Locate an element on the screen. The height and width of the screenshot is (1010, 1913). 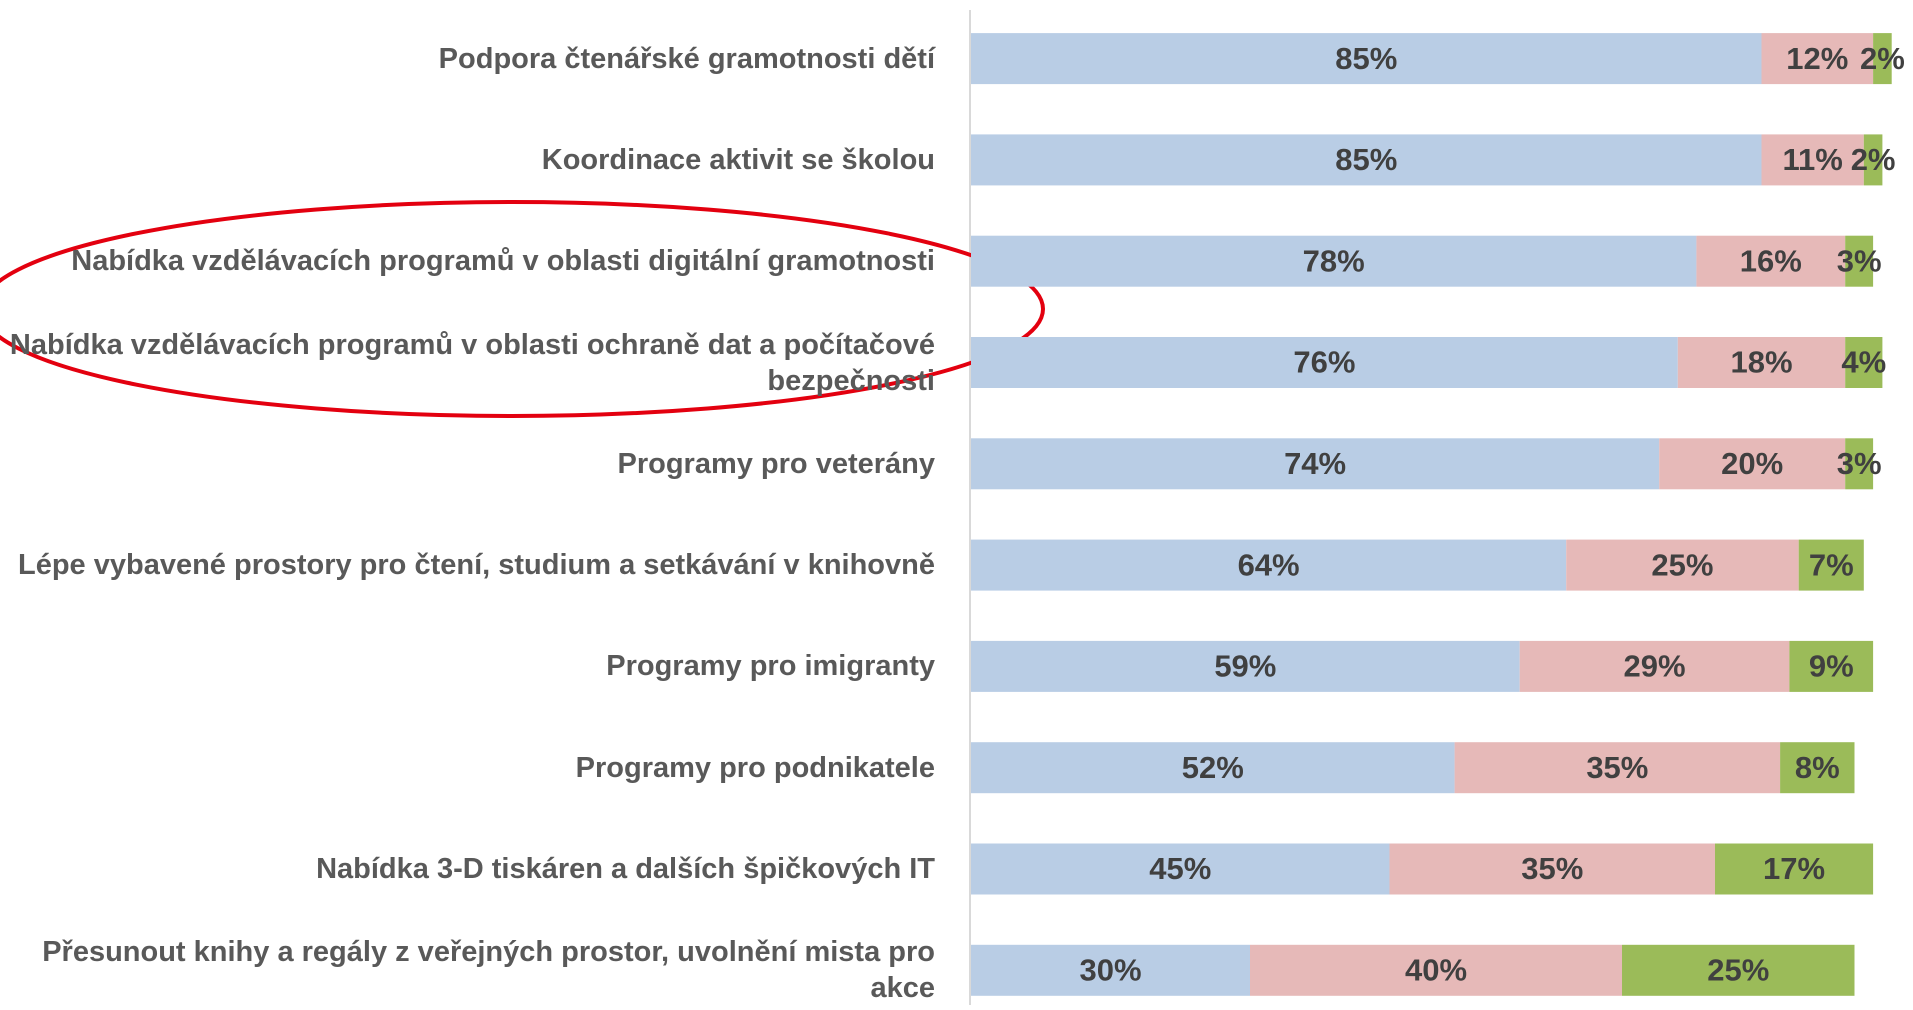
value-label: 7% is located at coordinates (1831, 564).